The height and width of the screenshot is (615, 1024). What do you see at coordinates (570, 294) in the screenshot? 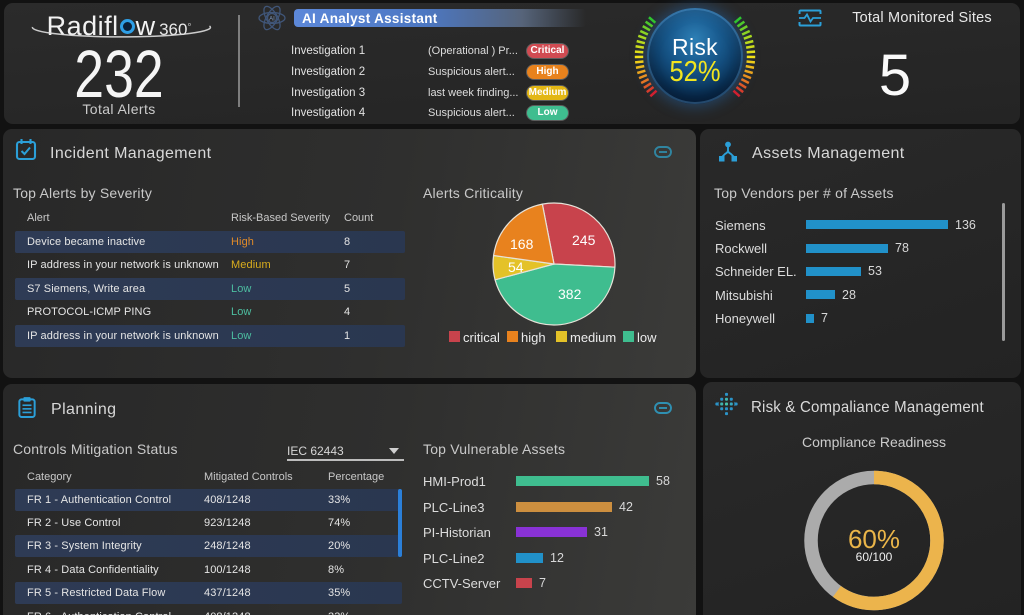
I see `svg-text: 382` at bounding box center [570, 294].